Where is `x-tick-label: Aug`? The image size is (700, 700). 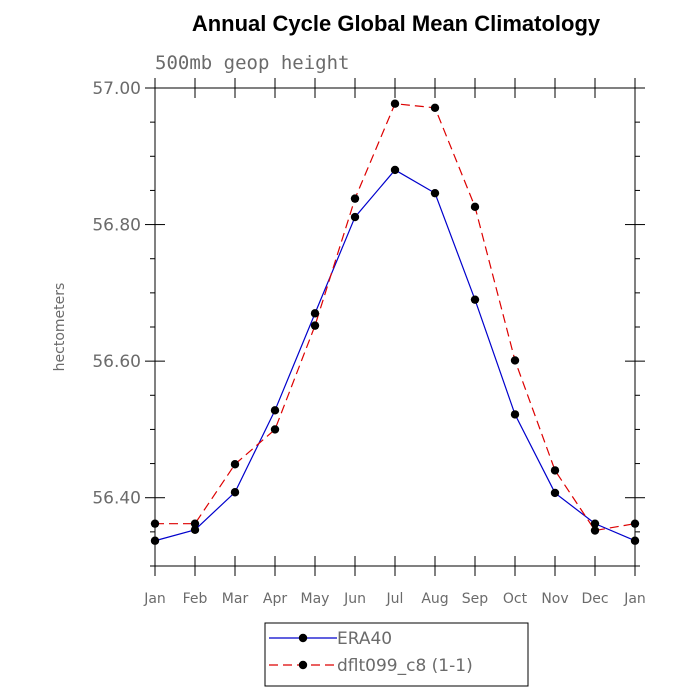 x-tick-label: Aug is located at coordinates (434, 599).